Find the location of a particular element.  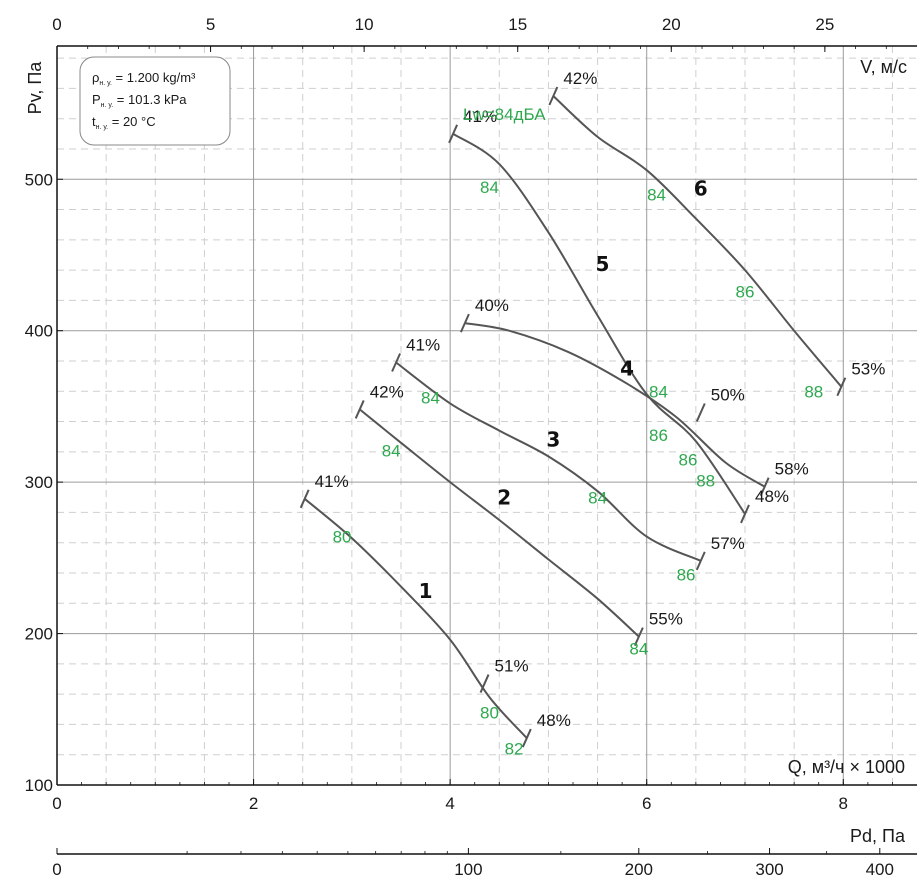

left-tick-label: 400 is located at coordinates (39, 331).